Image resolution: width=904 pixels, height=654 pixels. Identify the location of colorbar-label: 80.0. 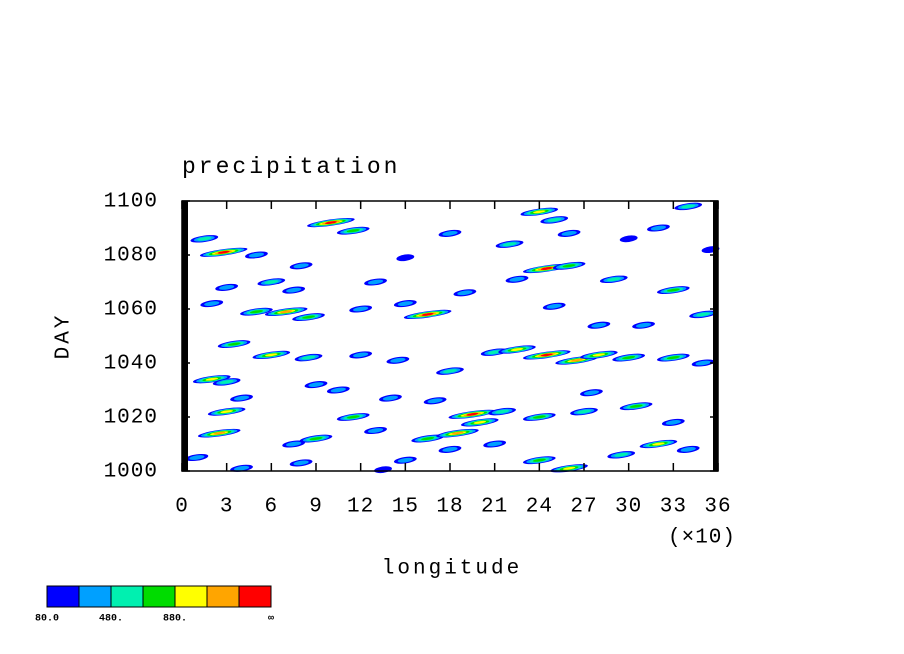
(47, 619).